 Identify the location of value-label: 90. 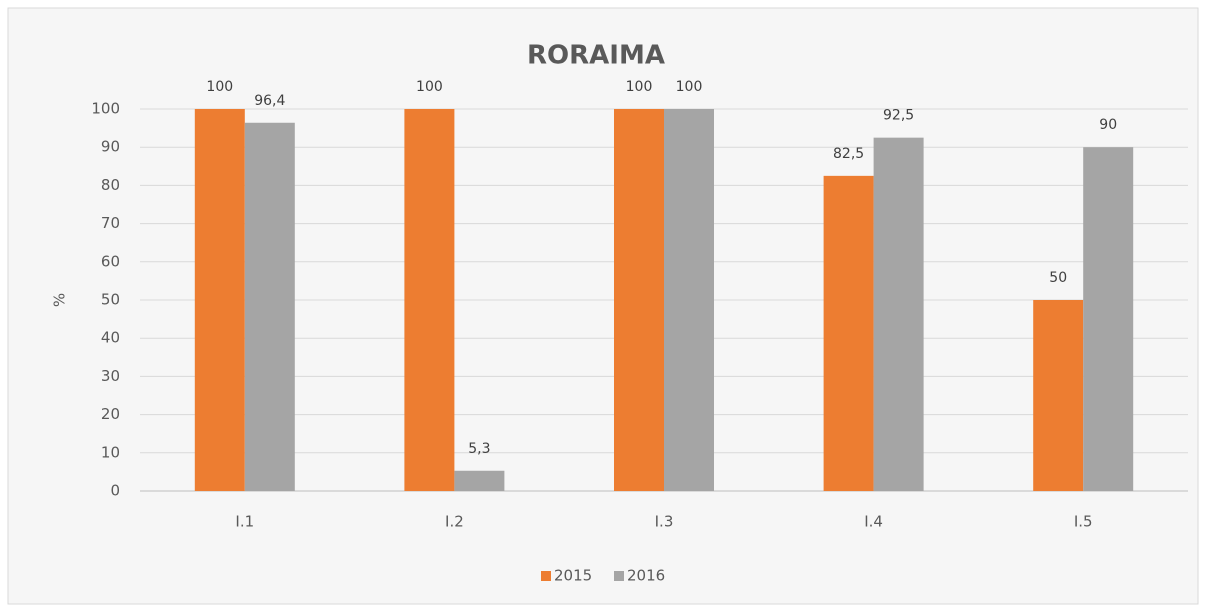
(1108, 125).